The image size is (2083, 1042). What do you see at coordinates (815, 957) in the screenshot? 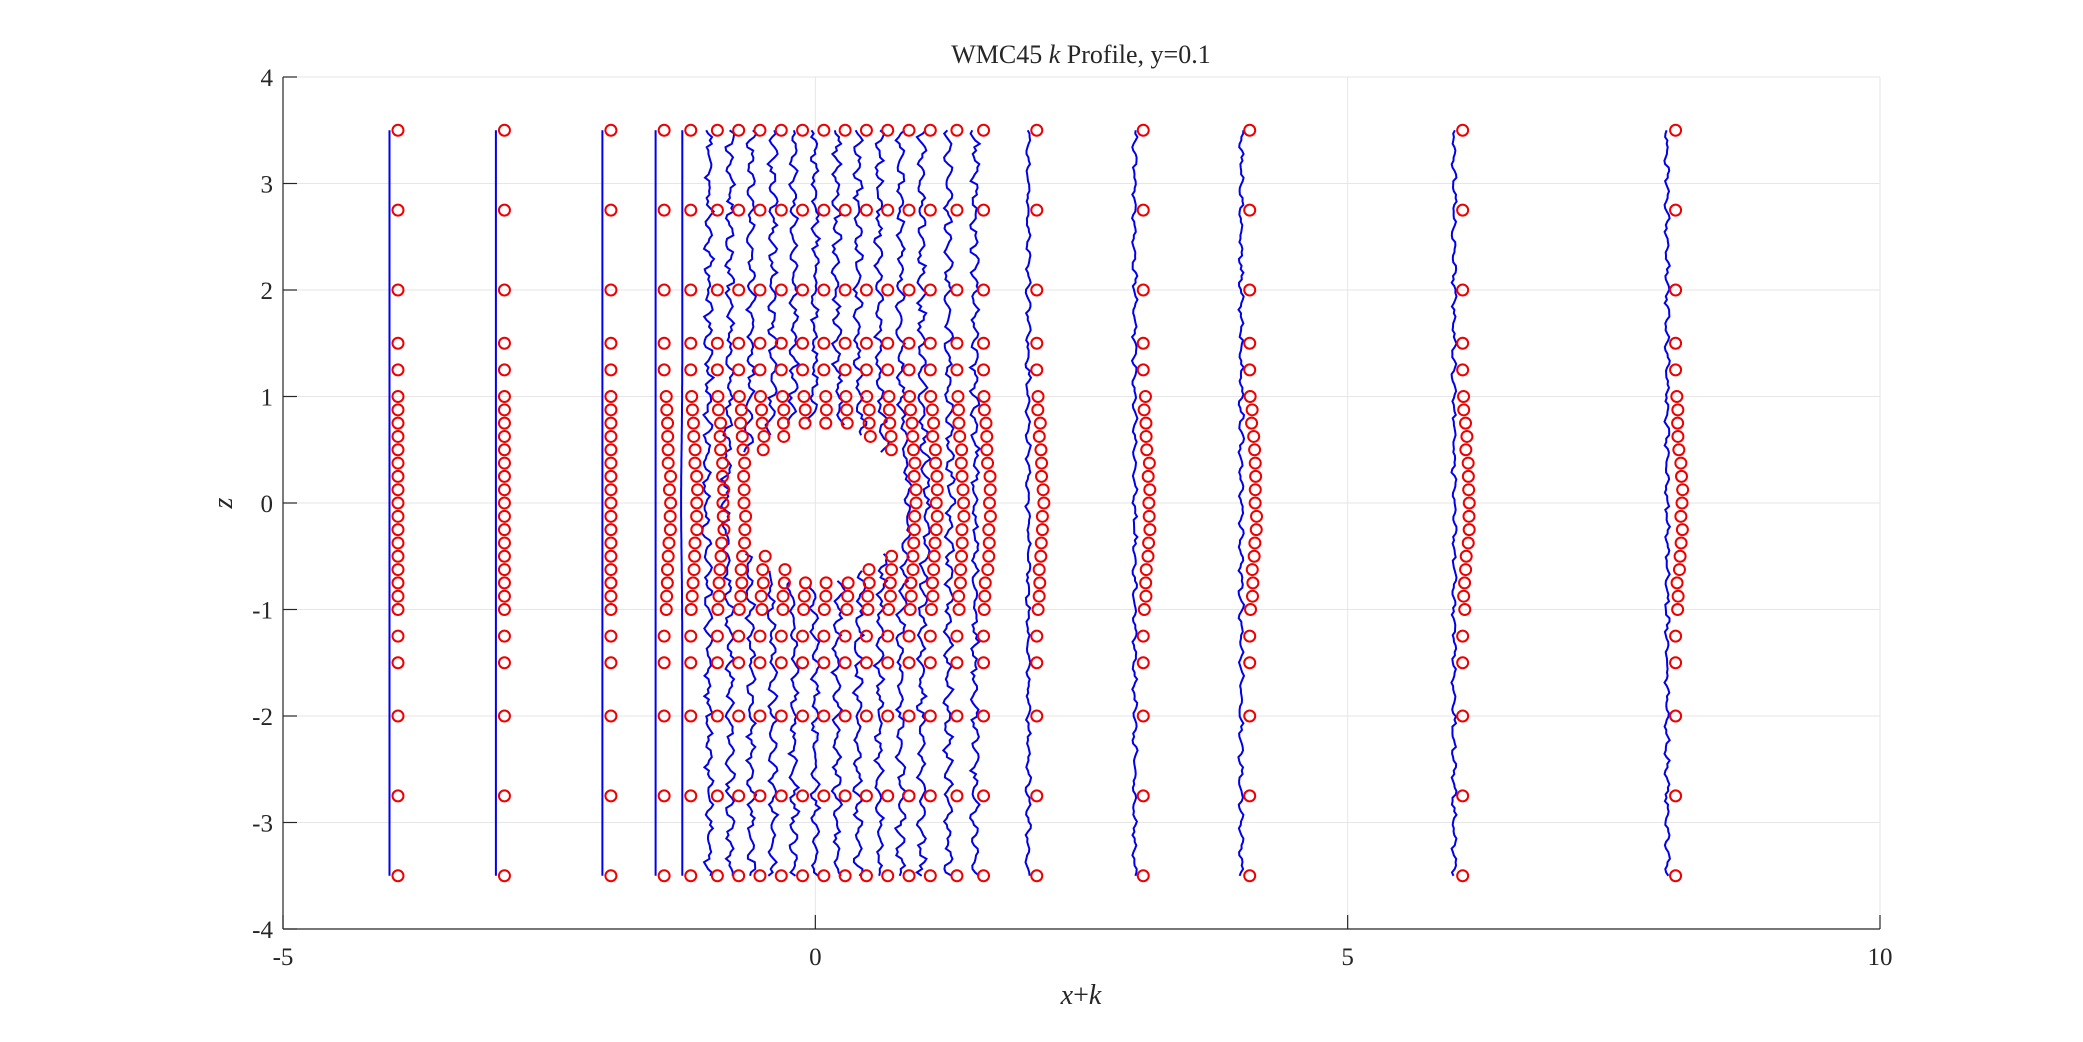
I see `x-tick-label: 0` at bounding box center [815, 957].